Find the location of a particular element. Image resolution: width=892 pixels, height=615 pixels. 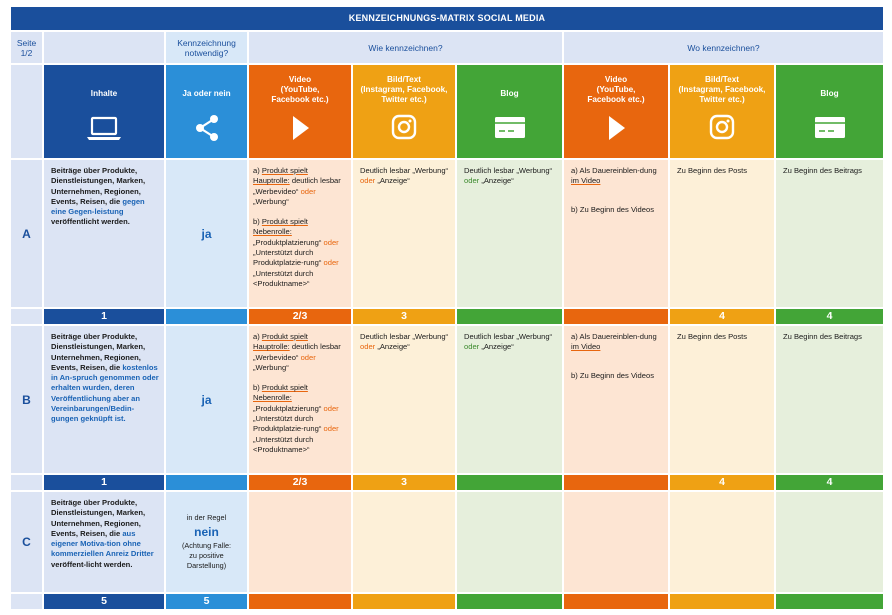

number-bar-a-1: 1 is located at coordinates (104, 316).